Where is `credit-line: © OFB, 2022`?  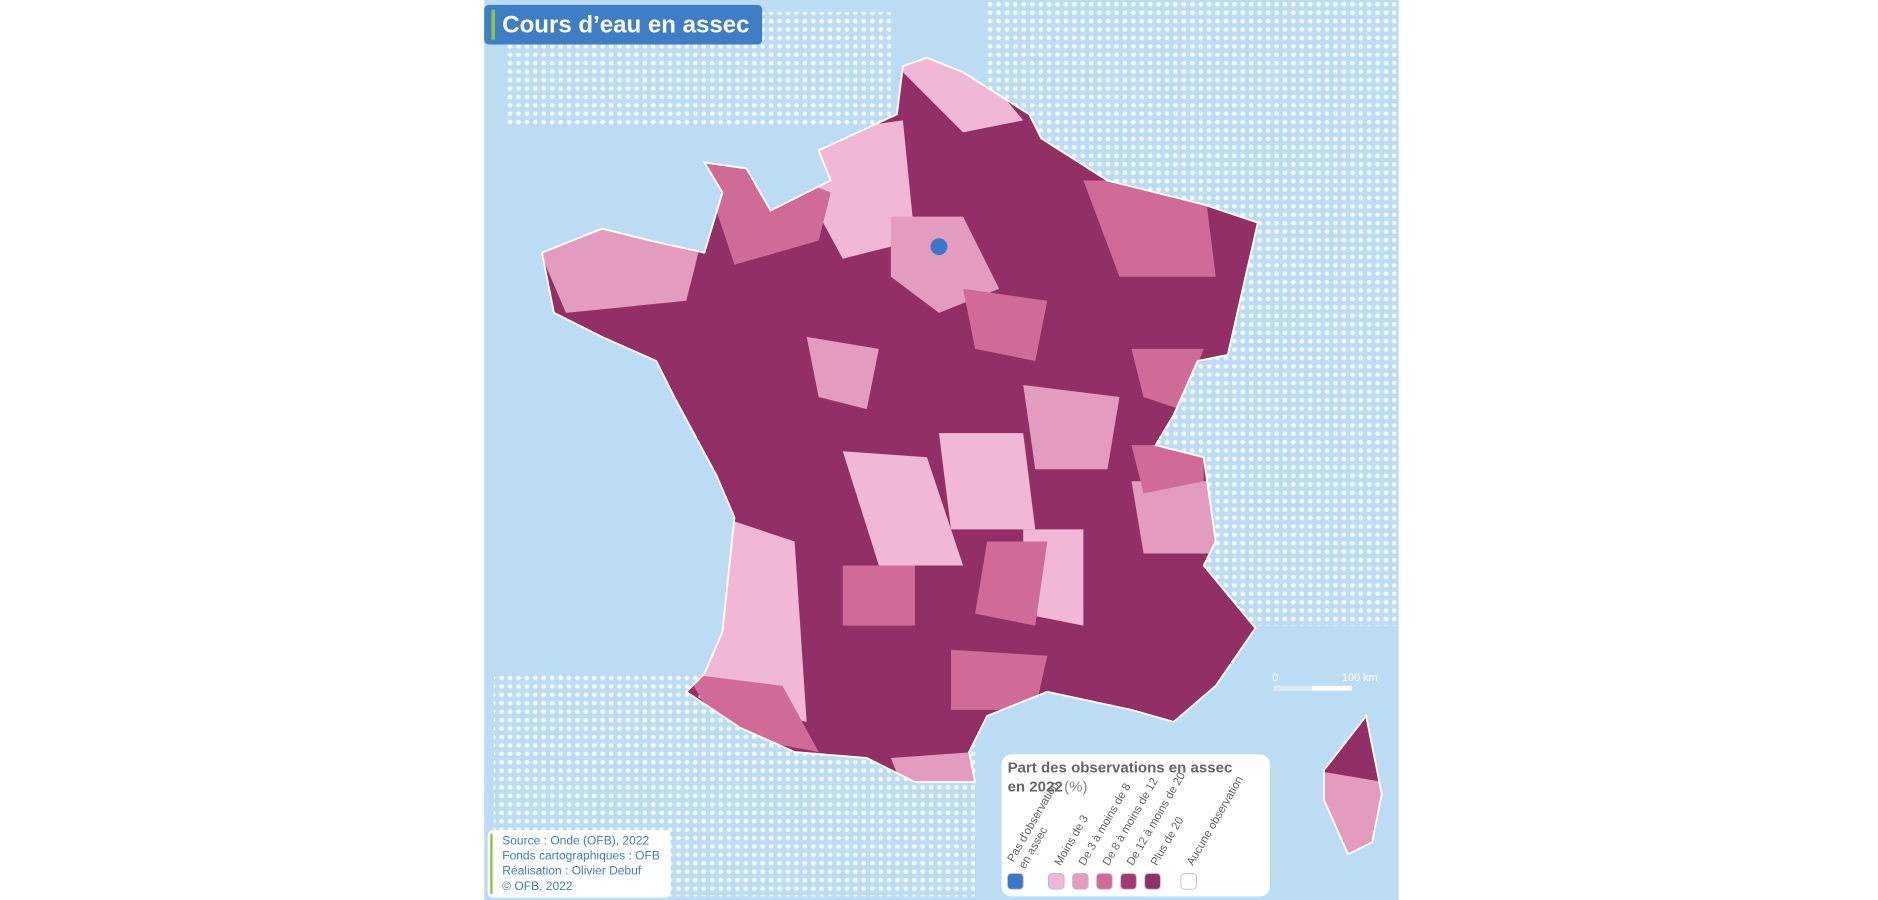
credit-line: © OFB, 2022 is located at coordinates (537, 886).